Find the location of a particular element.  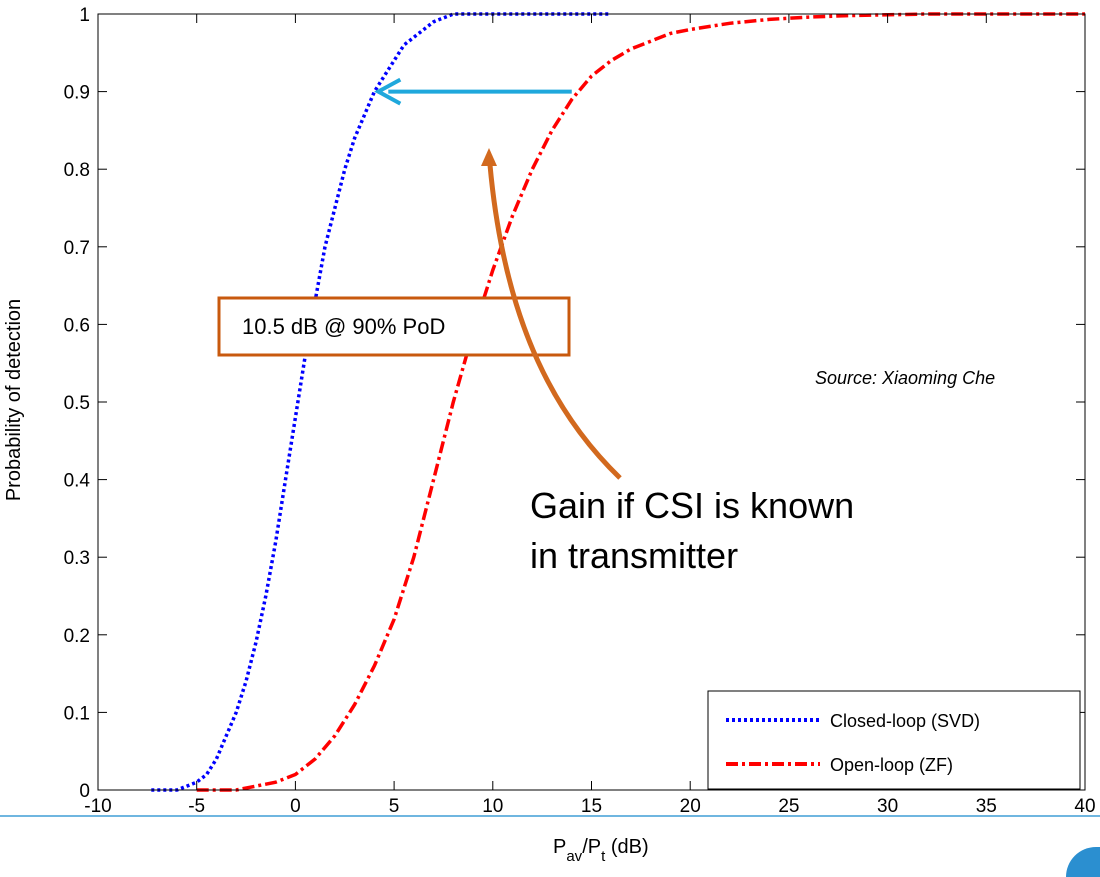

y-tick-label: 0.9 is located at coordinates (77, 93).